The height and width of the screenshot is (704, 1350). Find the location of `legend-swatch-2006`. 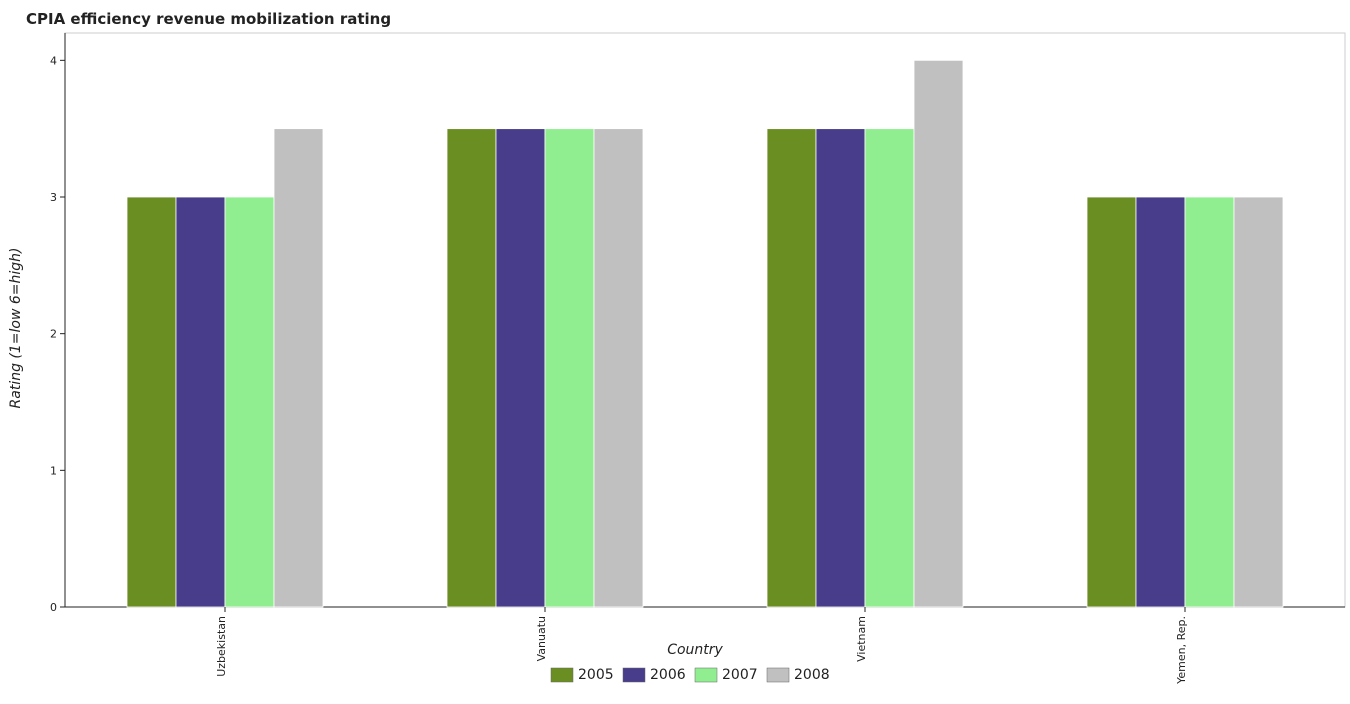

legend-swatch-2006 is located at coordinates (634, 675).